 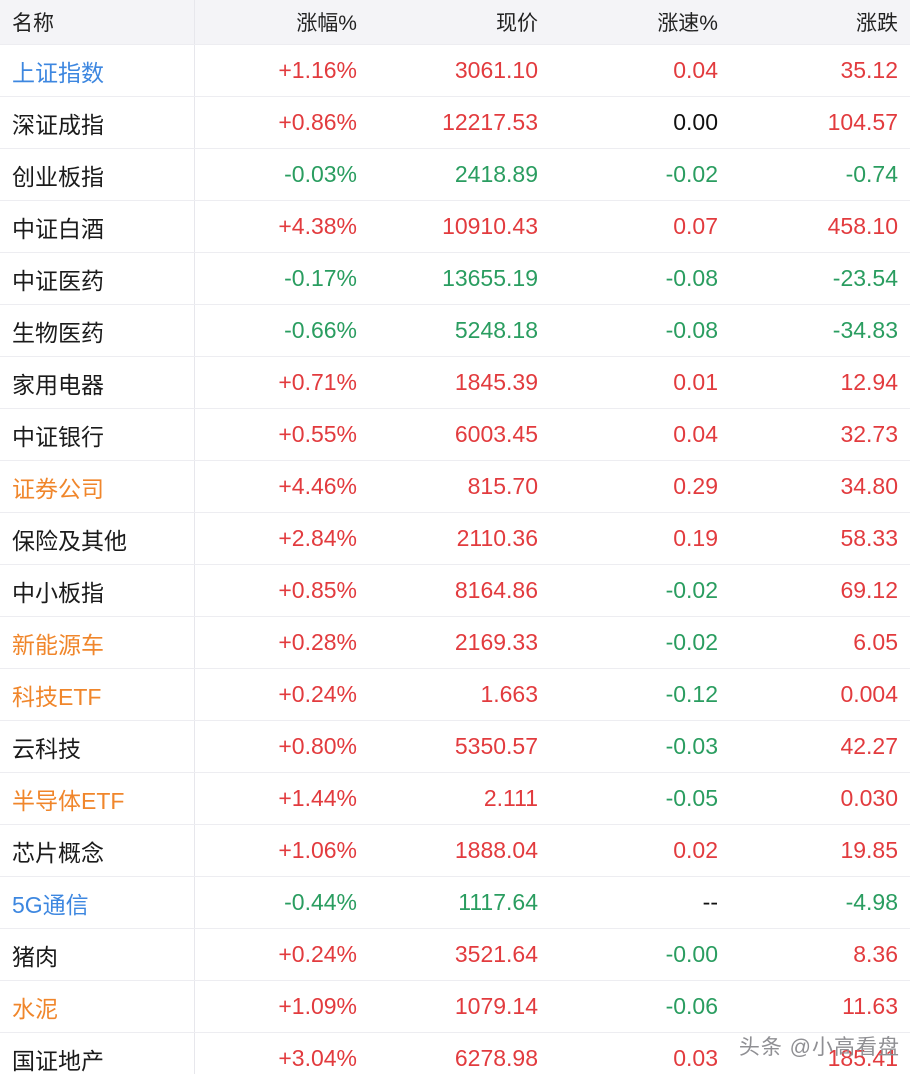 I want to click on column-header-current-price: 现价, so click(x=517, y=23).